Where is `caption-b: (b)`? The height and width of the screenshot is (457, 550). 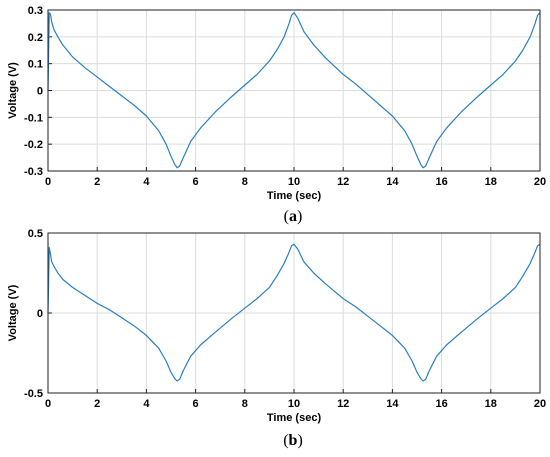 caption-b: (b) is located at coordinates (293, 440).